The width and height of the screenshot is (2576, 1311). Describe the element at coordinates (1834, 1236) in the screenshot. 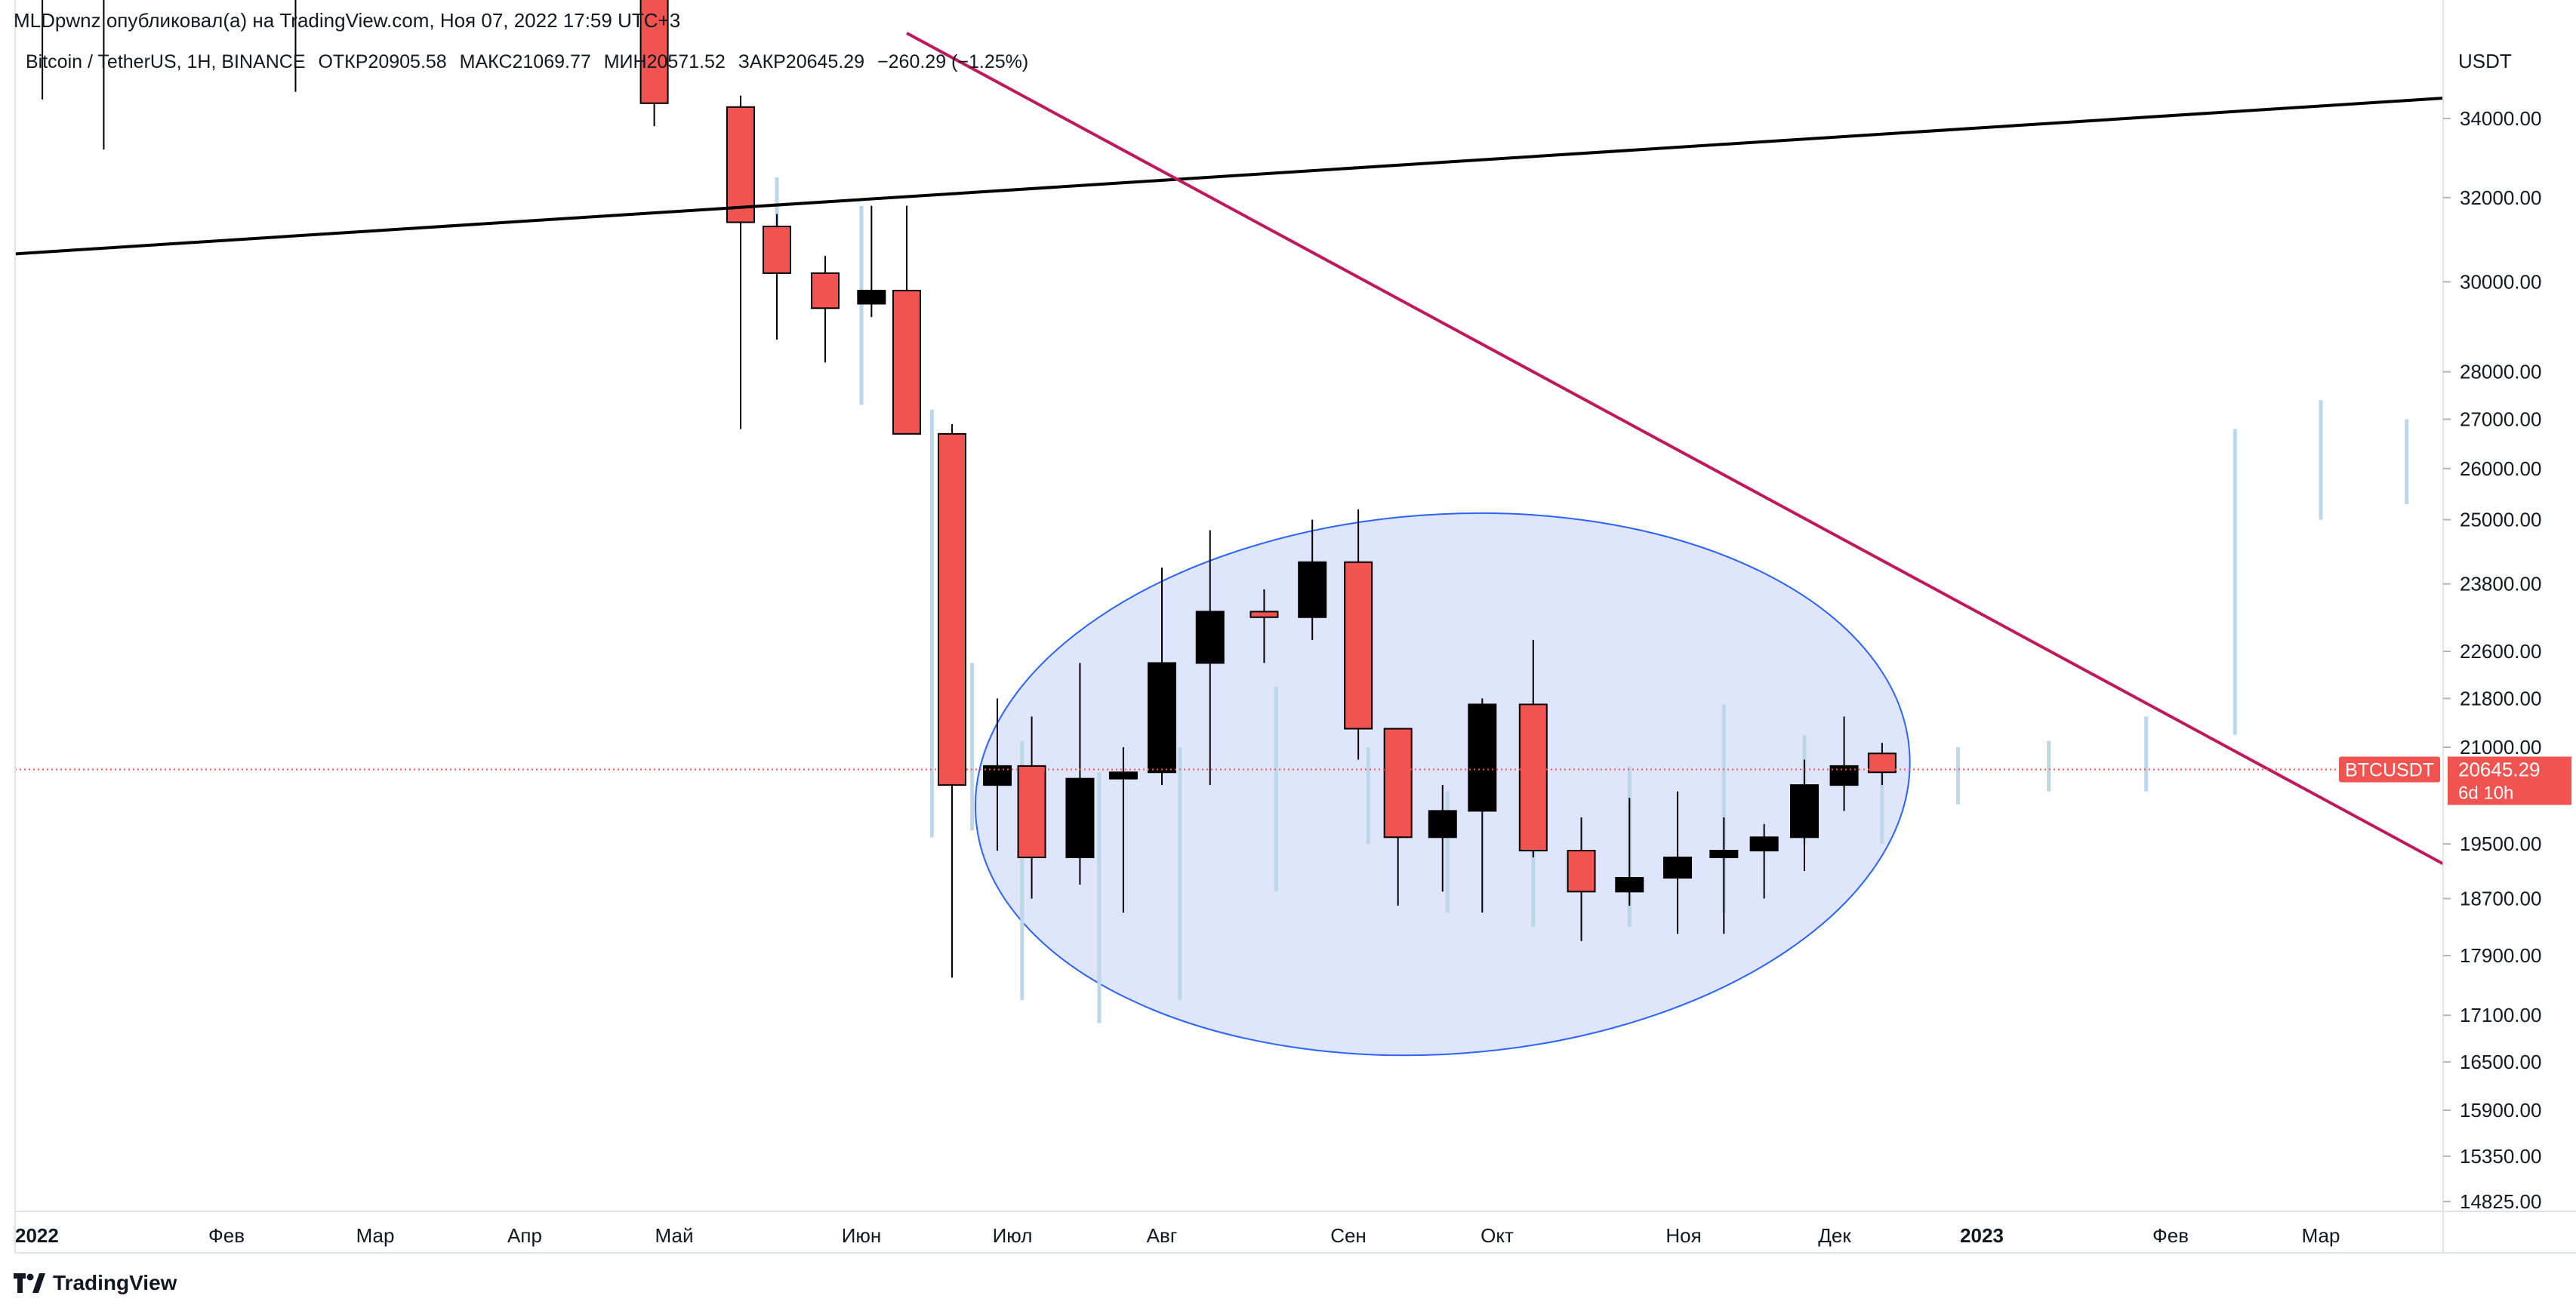

I see `x-tick-label-11: Дек` at that location.